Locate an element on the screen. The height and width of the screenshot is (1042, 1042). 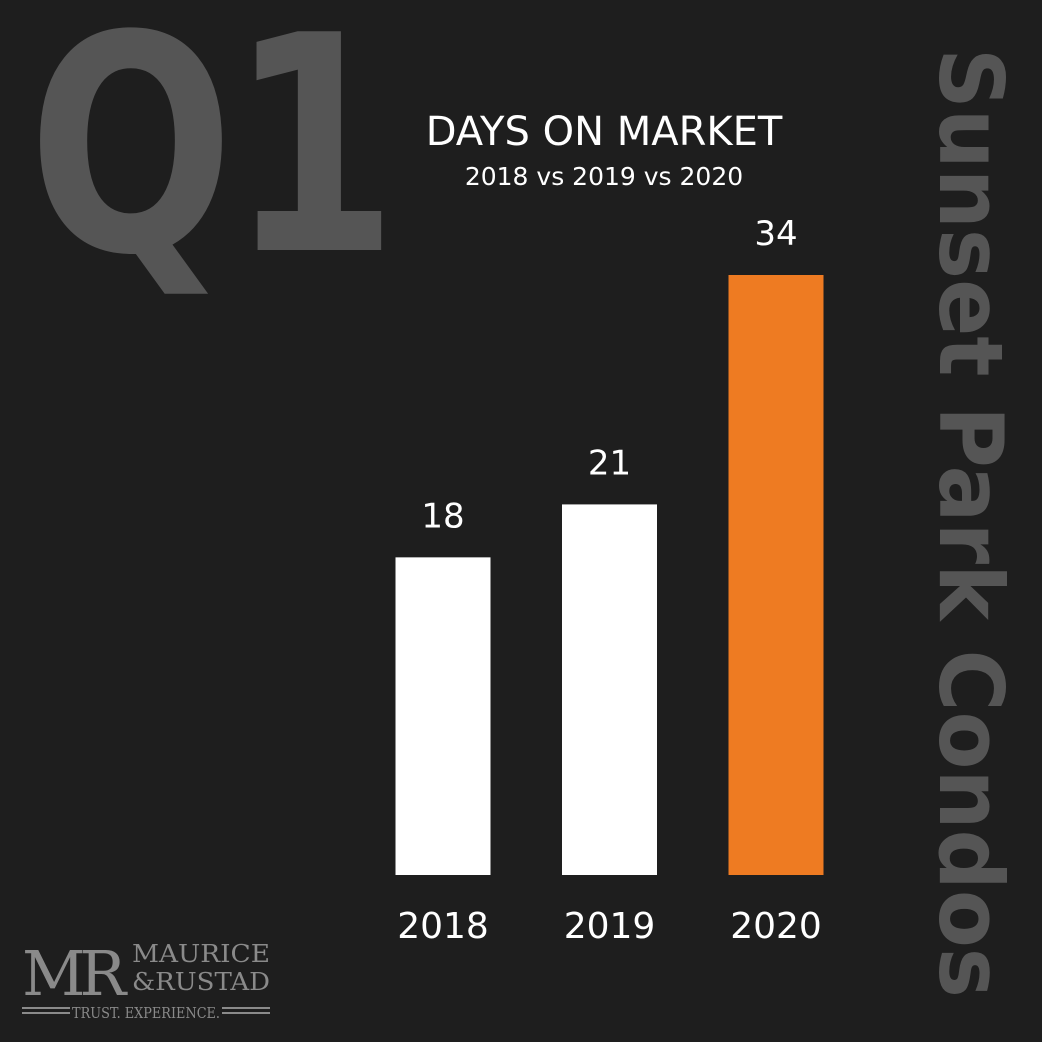
logo-name-line2: &RUSTAD is located at coordinates (201, 982).